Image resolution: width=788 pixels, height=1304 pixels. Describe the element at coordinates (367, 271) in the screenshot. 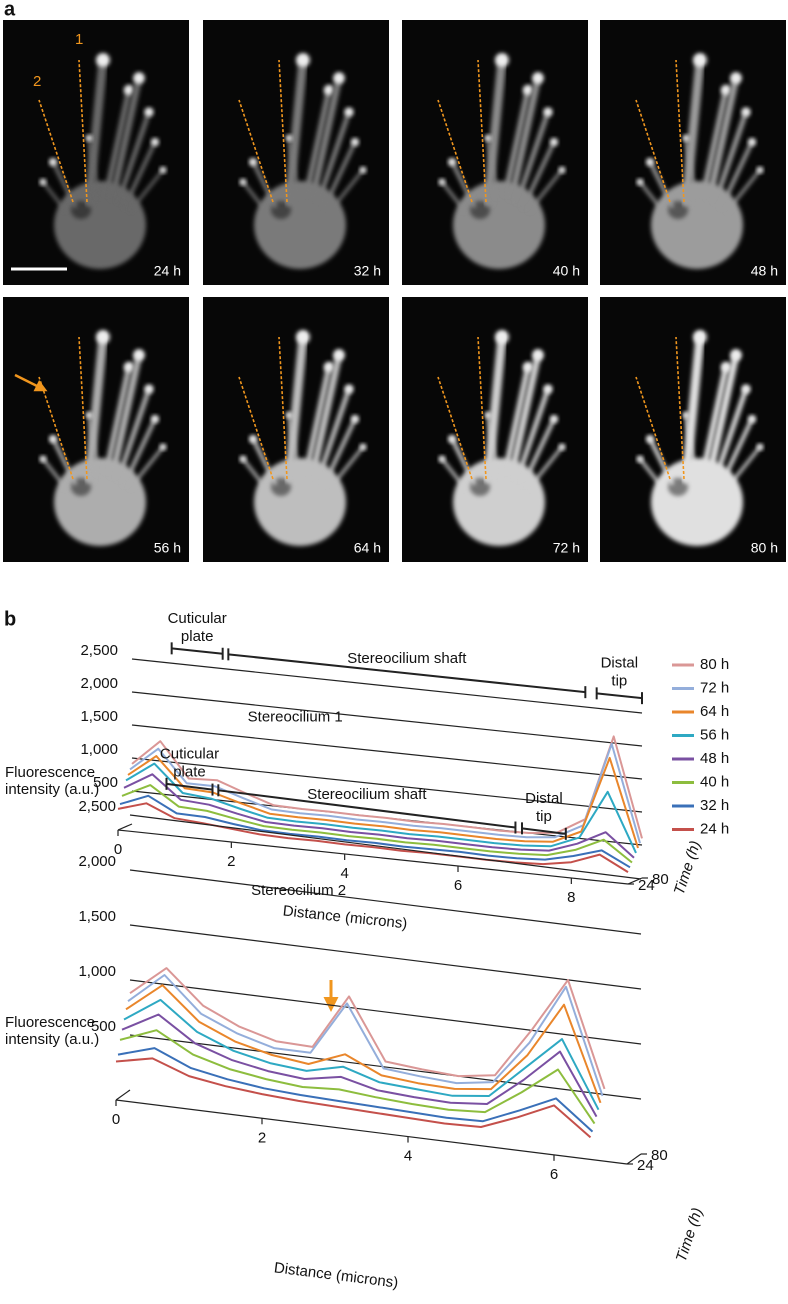

I see `time-label: 32 h` at that location.